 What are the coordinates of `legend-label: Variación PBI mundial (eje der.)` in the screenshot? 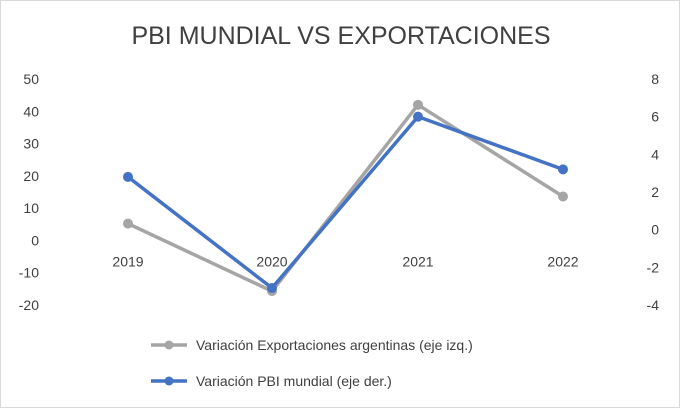 It's located at (294, 381).